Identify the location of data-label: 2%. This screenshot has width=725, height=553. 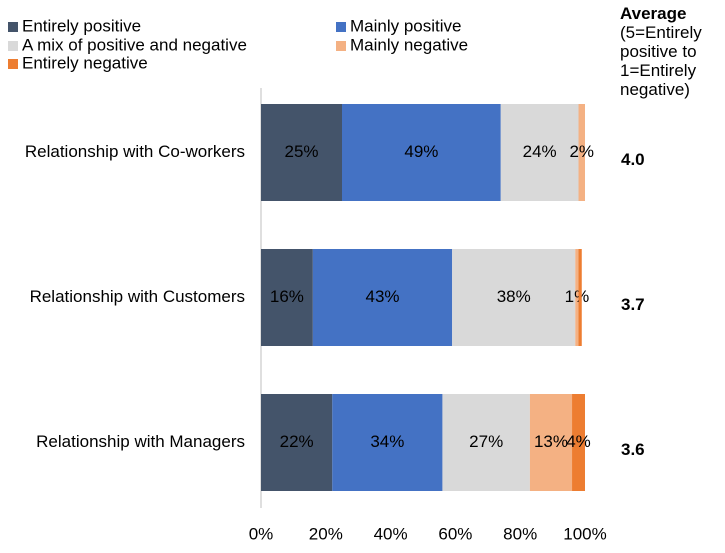
(581, 151).